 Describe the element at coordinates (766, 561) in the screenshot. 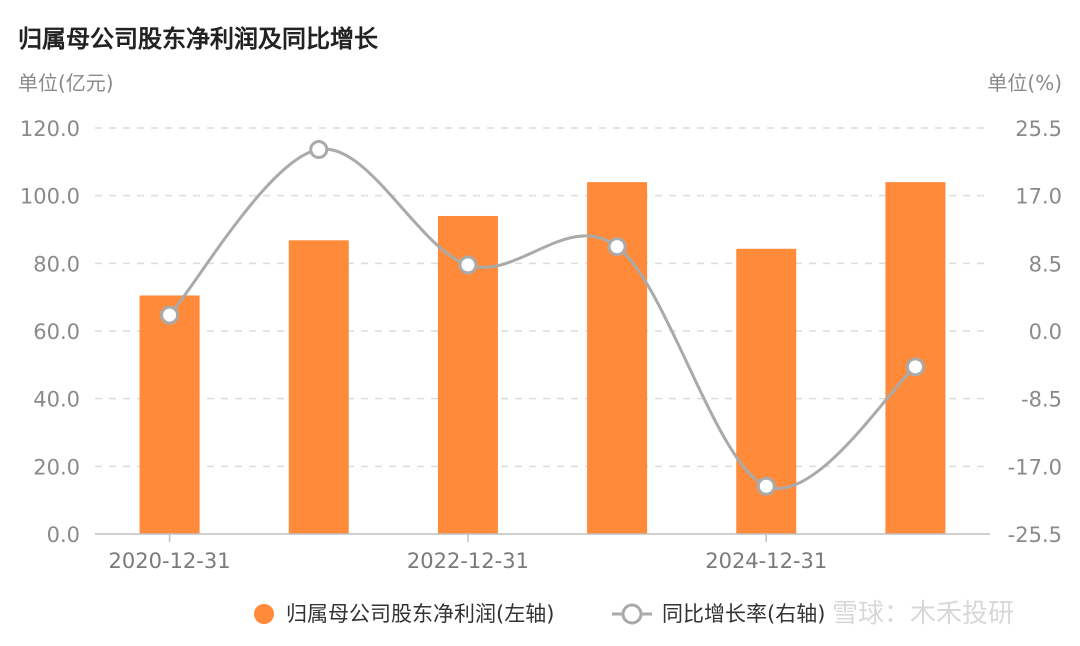

I see `x-tick-label: 2024-12-31` at that location.